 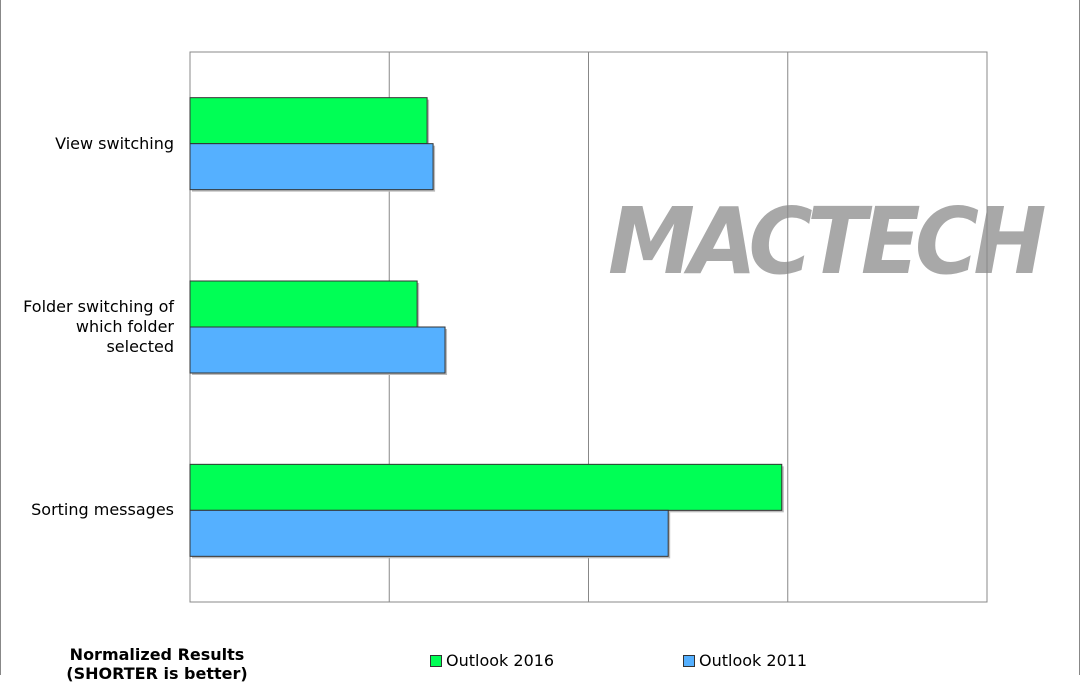 I want to click on chart-title: Normalized Results (SHORTER is better), so click(x=157, y=664).